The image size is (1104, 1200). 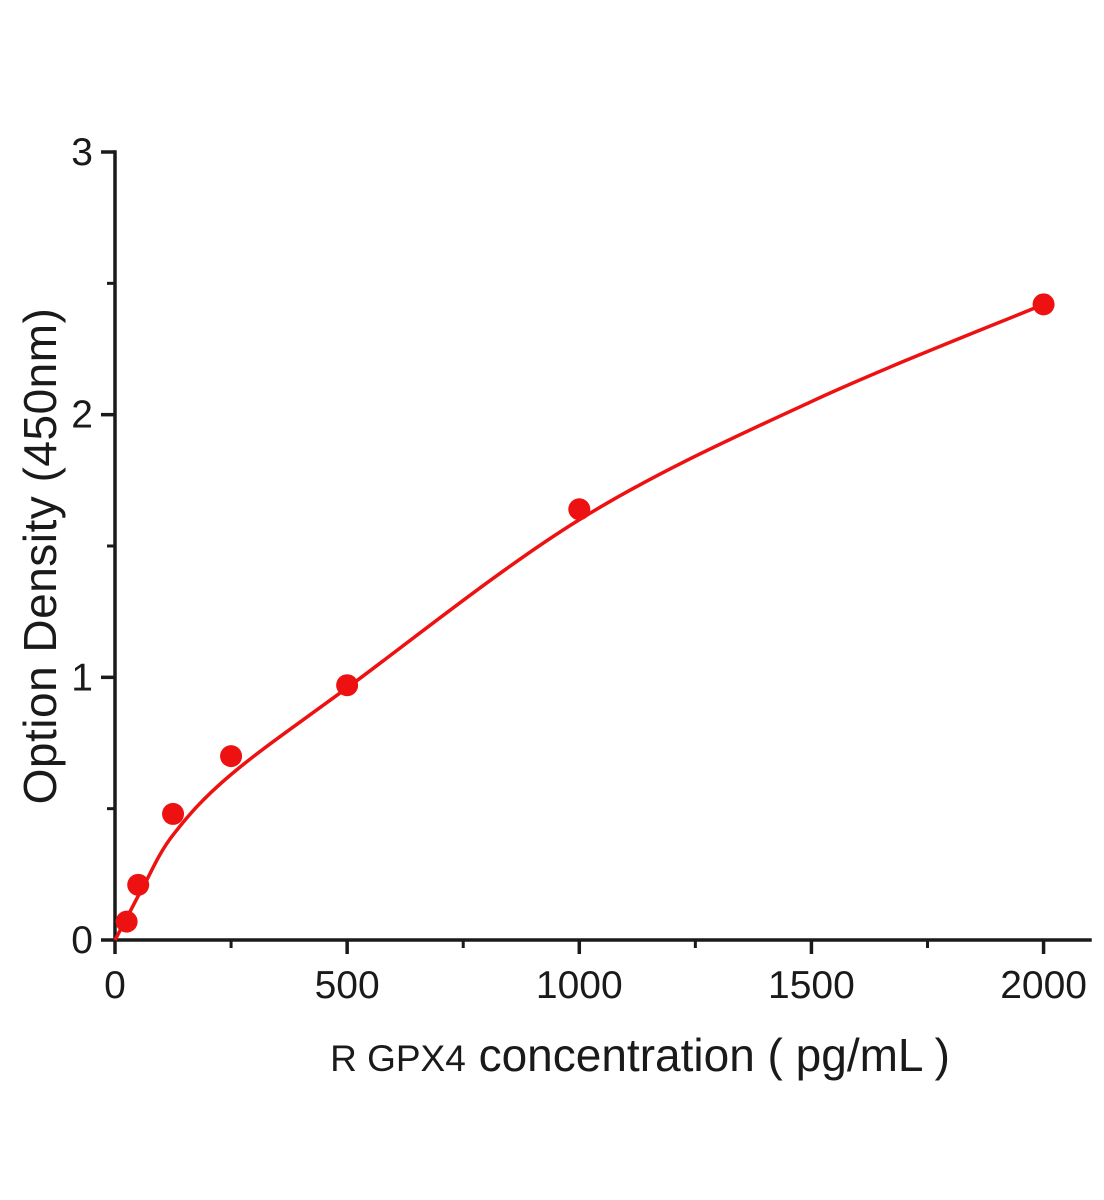 I want to click on x-tick-label: 500, so click(x=347, y=985).